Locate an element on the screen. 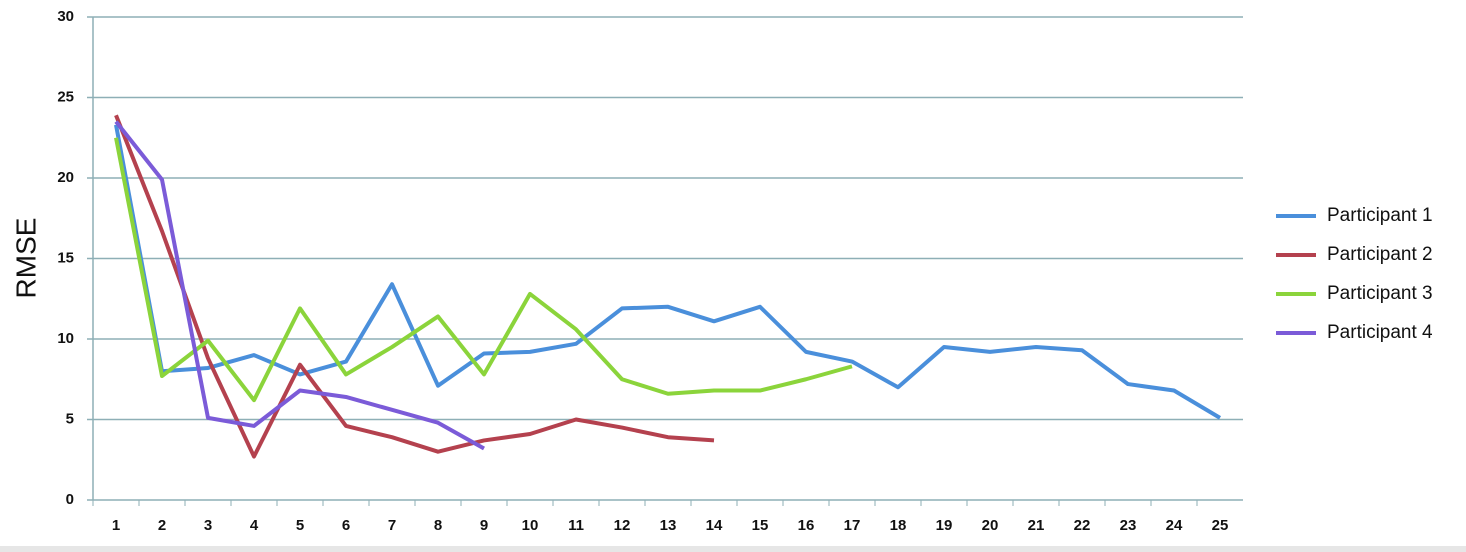 The height and width of the screenshot is (552, 1466). x-tick-label: 12 is located at coordinates (622, 525).